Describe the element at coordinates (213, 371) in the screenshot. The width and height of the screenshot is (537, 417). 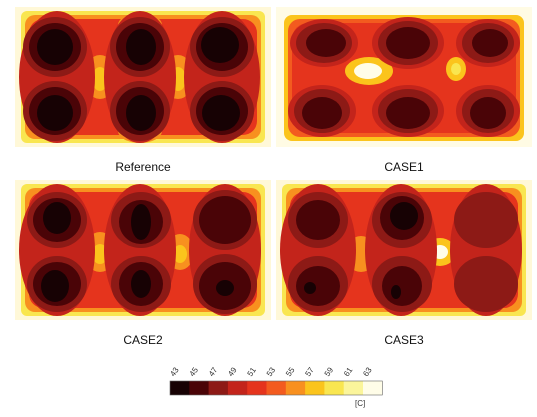
I see `colorbar-tick-label: 47` at that location.